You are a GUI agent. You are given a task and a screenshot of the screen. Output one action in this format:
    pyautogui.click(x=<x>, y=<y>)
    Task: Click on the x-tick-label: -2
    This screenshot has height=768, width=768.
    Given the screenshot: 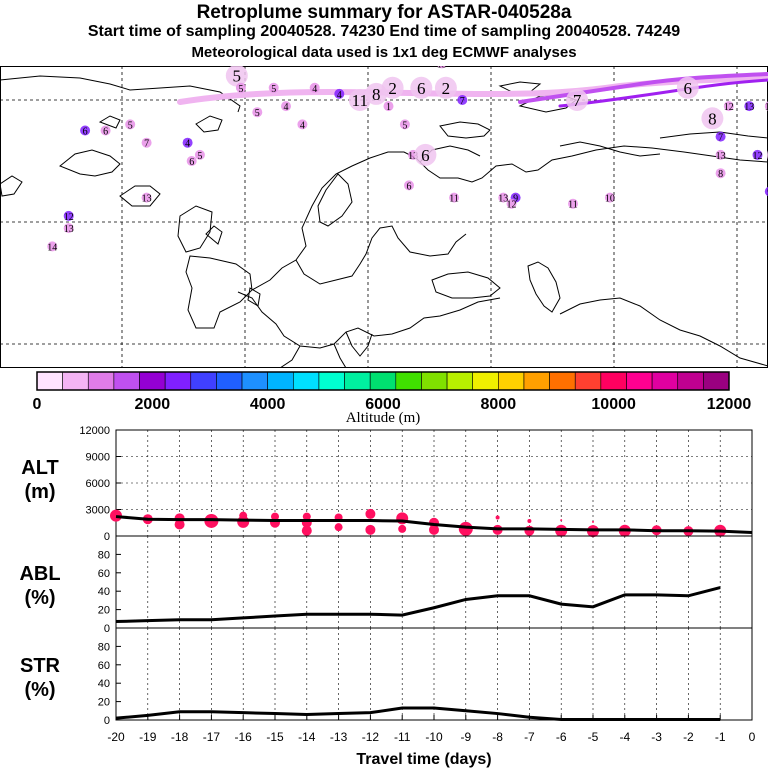 What is the action you would take?
    pyautogui.click(x=688, y=737)
    